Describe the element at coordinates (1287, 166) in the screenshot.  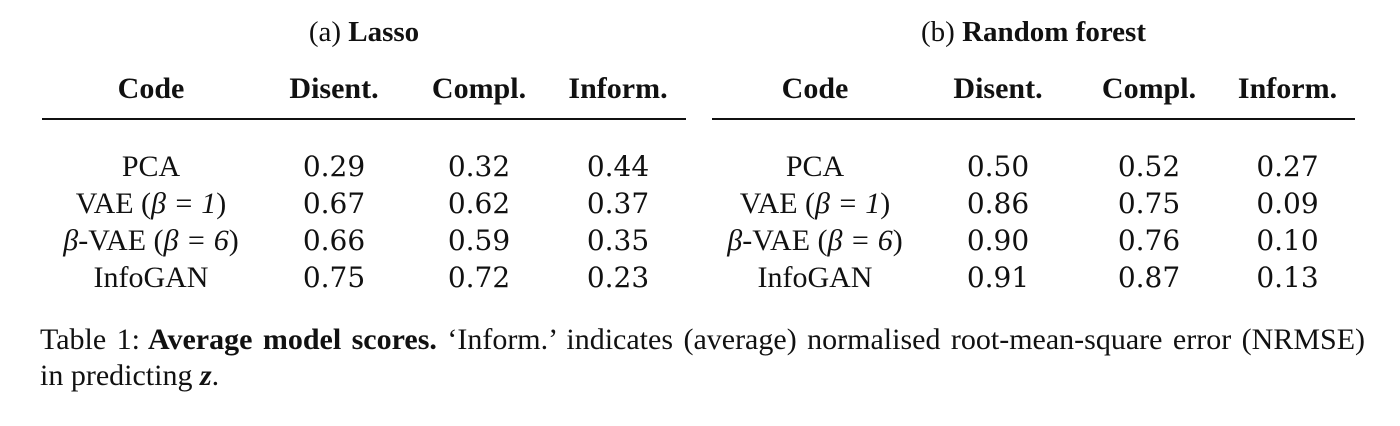
I see `value-cell: 0.27` at that location.